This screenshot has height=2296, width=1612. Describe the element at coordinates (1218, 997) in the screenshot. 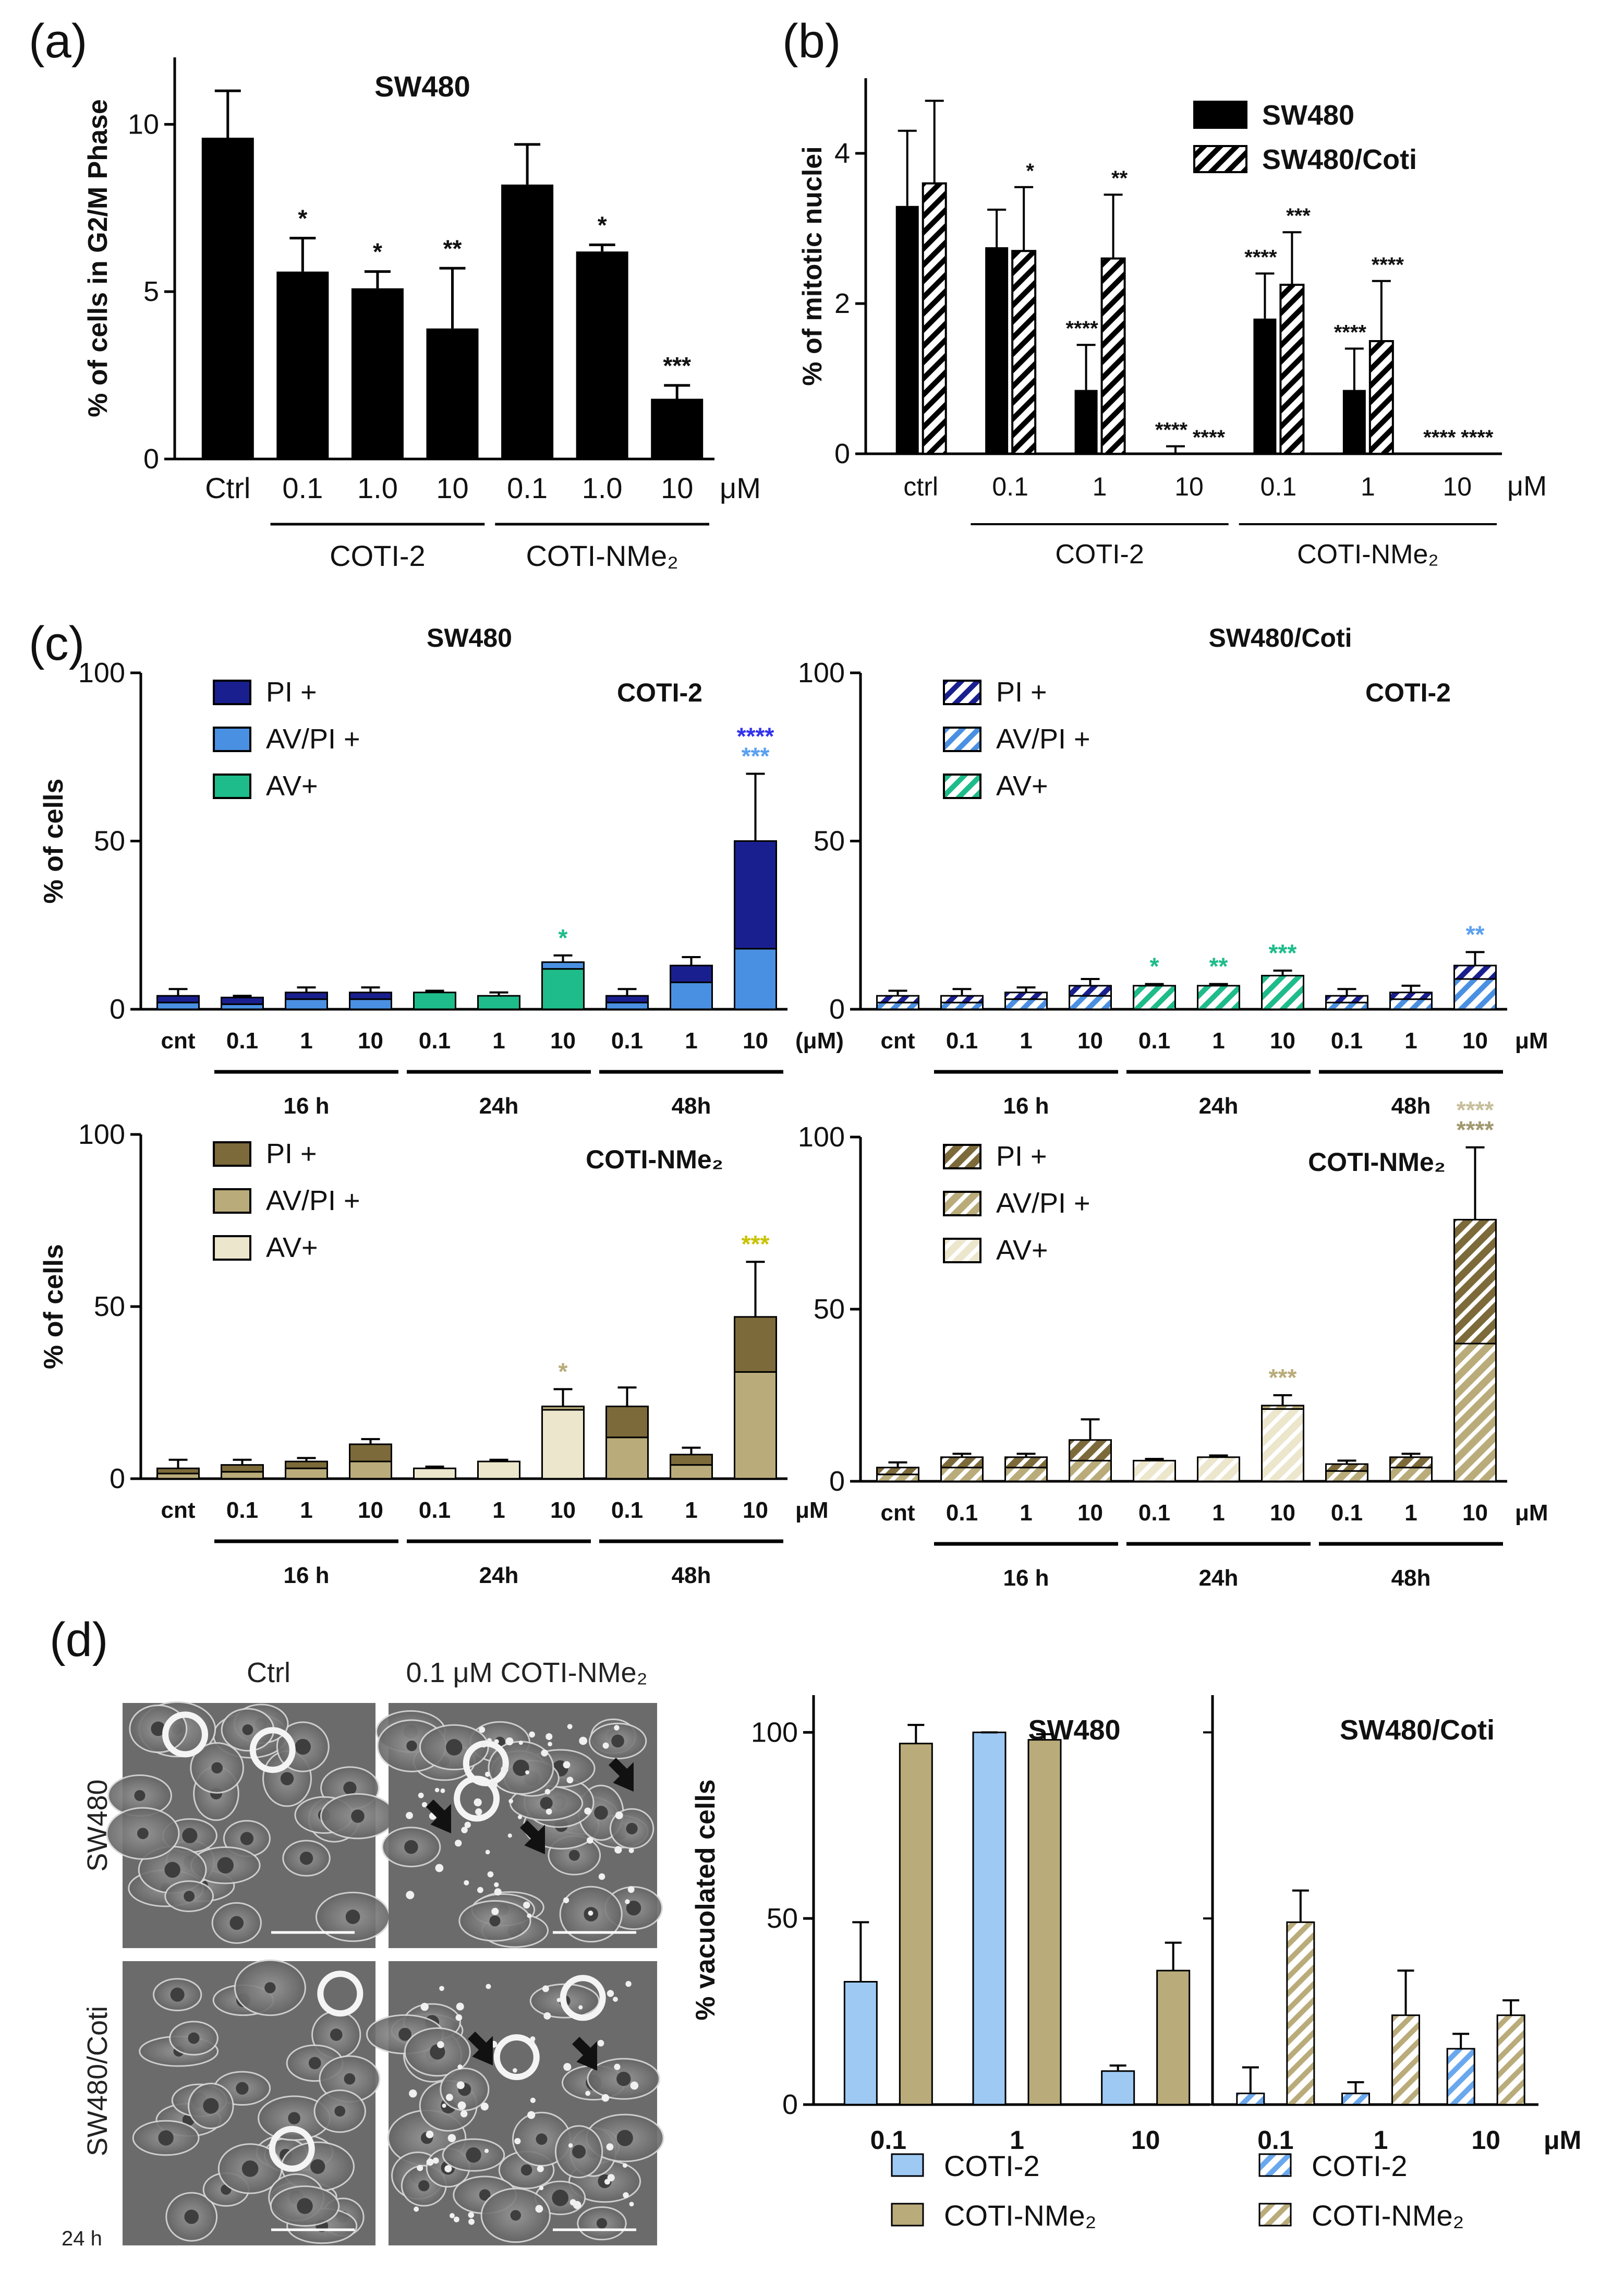

I see `chart-c2-segment-av` at that location.